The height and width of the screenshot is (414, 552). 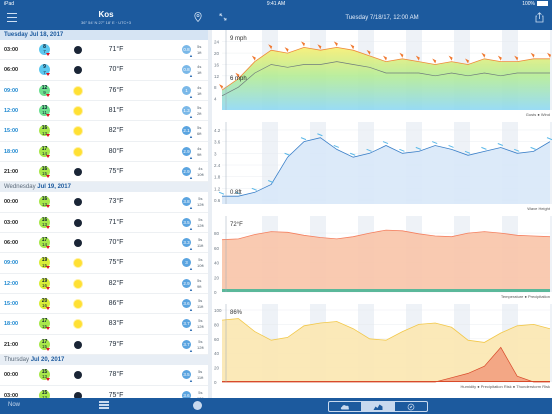 What do you see at coordinates (186, 151) in the screenshot?
I see `wave-height-badge: 2.9` at bounding box center [186, 151].